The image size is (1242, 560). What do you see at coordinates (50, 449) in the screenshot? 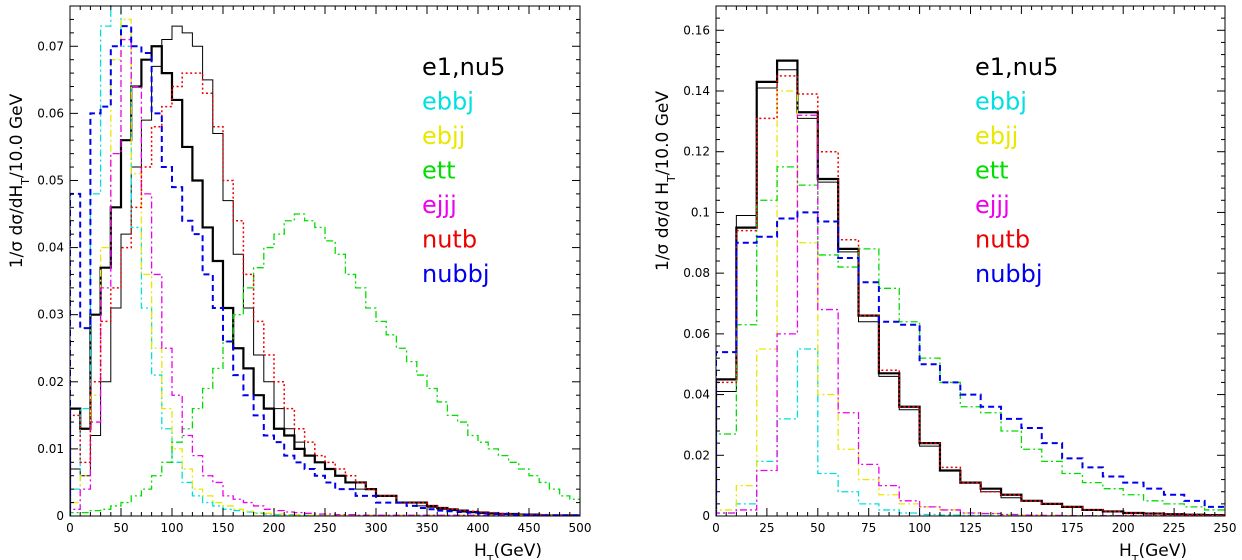
I see `y-tick-label: 0.01` at bounding box center [50, 449].